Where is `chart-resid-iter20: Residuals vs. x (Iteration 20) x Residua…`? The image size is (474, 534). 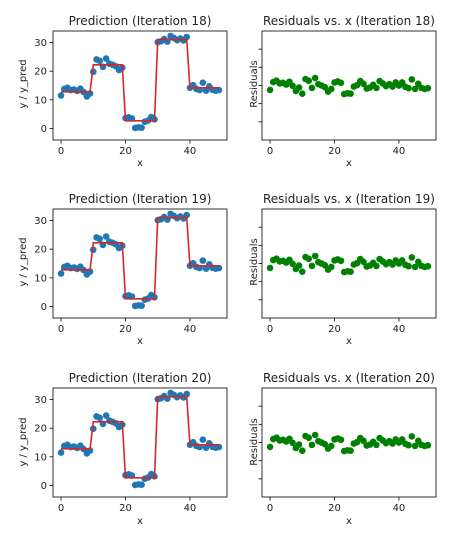 chart-resid-iter20: Residuals vs. x (Iteration 20) x Residua… is located at coordinates (343, 449).